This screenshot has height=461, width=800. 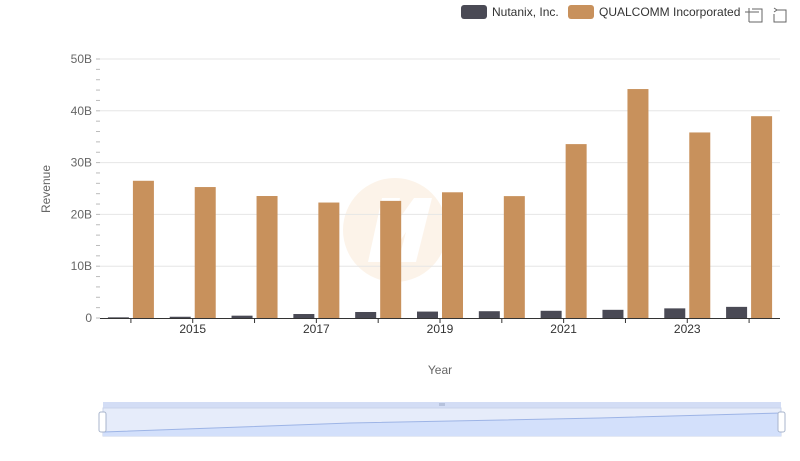 I want to click on y-tick-label: 40B, so click(x=81, y=111).